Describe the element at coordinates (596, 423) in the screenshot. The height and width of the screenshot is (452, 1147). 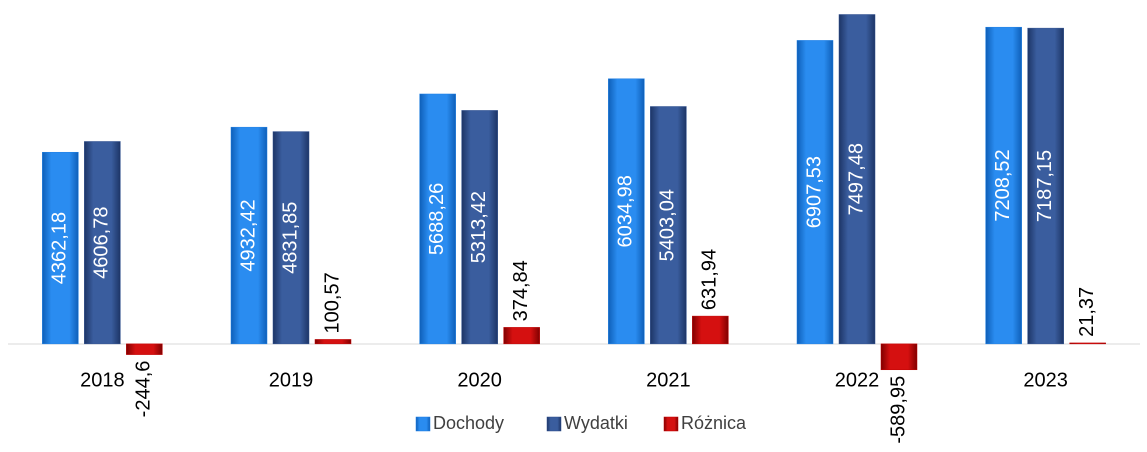
I see `legend-label: Wydatki` at that location.